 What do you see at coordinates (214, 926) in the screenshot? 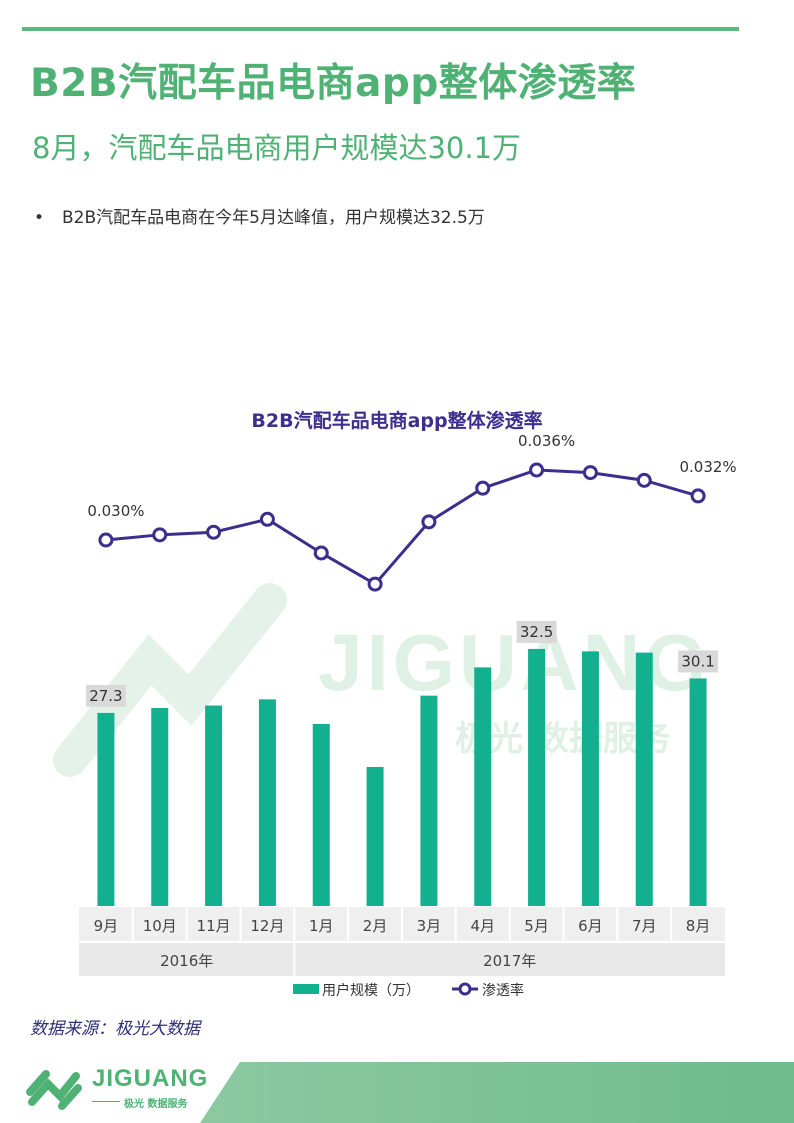
I see `category-tick-label: 11月` at bounding box center [214, 926].